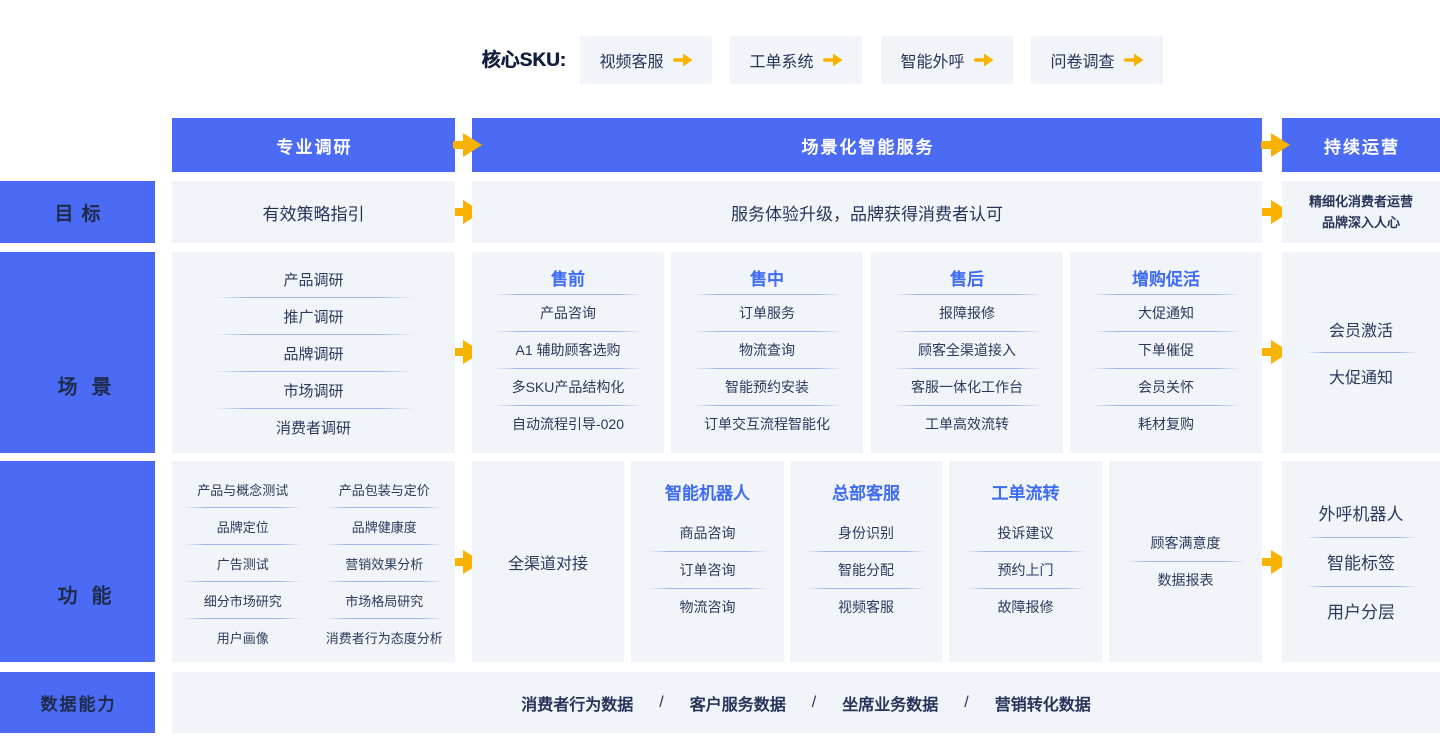 Image resolution: width=1440 pixels, height=741 pixels. Describe the element at coordinates (806, 702) in the screenshot. I see `data-capability-box: 消费者行为数据 / 客户服务数据 / 坐席业务数据 / 营销转化数据` at that location.